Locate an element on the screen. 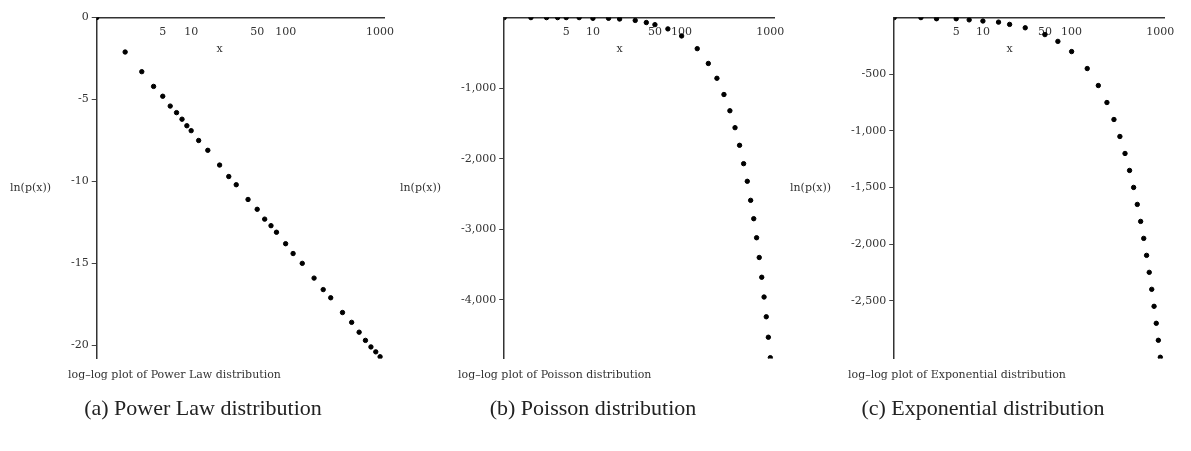  y-tick-label: -20 is located at coordinates (80, 345).